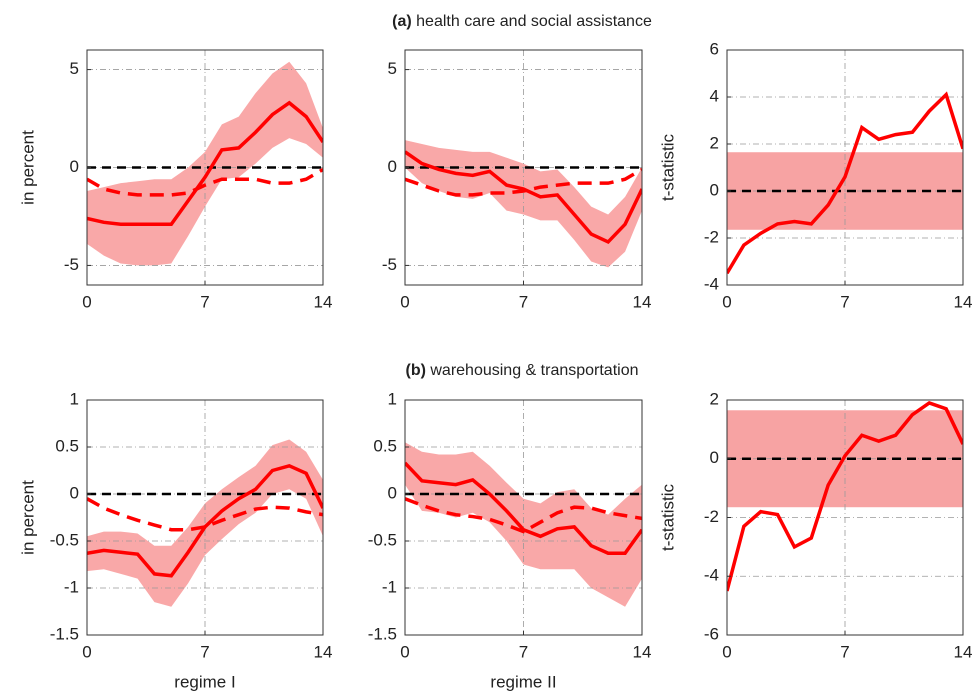 The width and height of the screenshot is (980, 700). Describe the element at coordinates (204, 681) in the screenshot. I see `x-axis-label: regime I` at that location.